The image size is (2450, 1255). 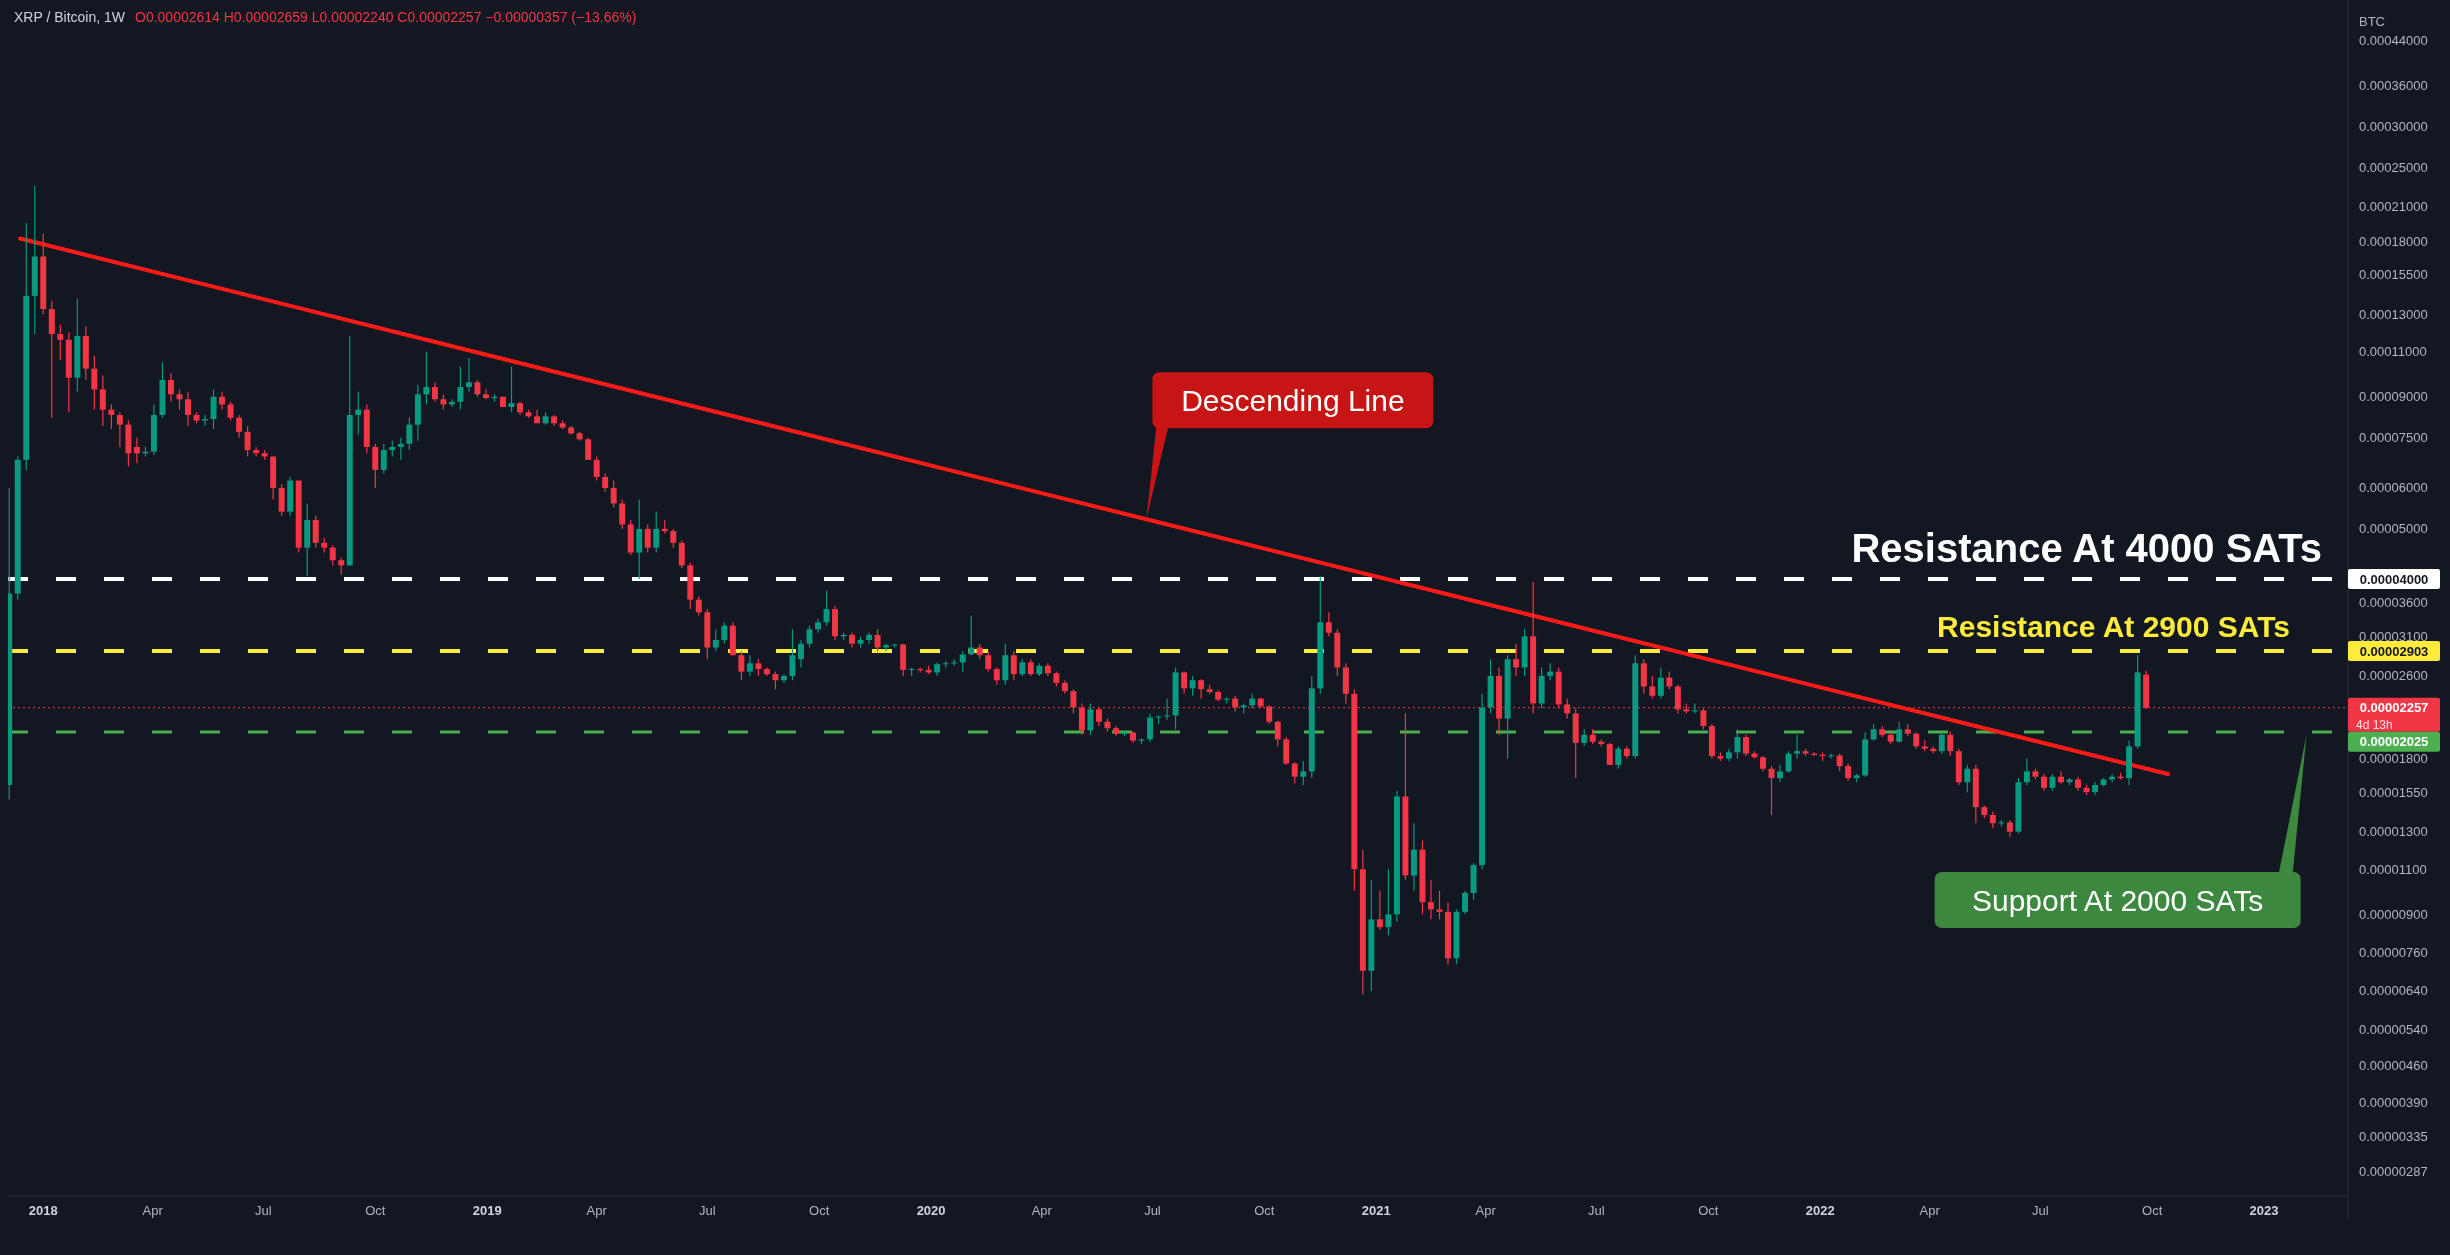 What do you see at coordinates (2393, 397) in the screenshot?
I see `y-tick-label: 0.00009000` at bounding box center [2393, 397].